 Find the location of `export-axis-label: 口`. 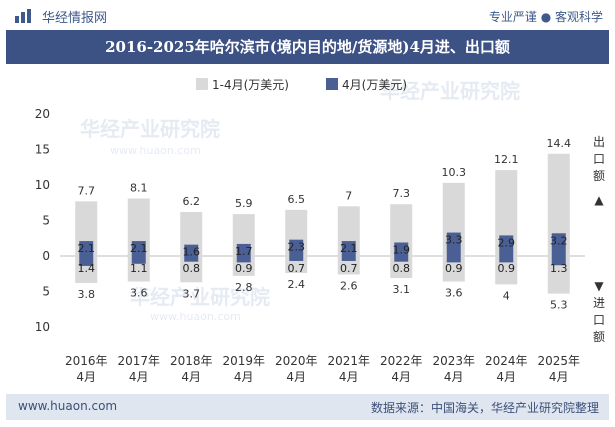

export-axis-label: 口 is located at coordinates (599, 159).